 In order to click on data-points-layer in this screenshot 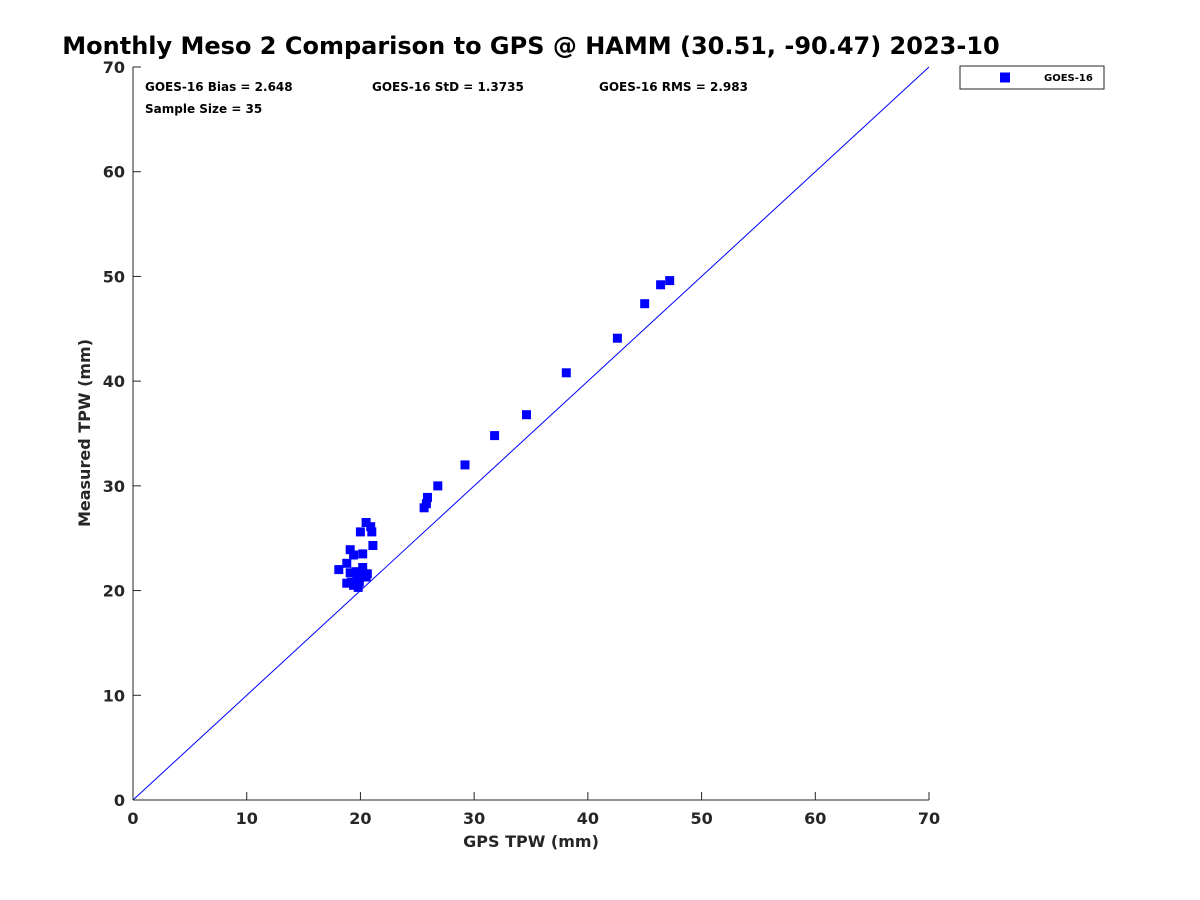, I will do `click(504, 434)`.